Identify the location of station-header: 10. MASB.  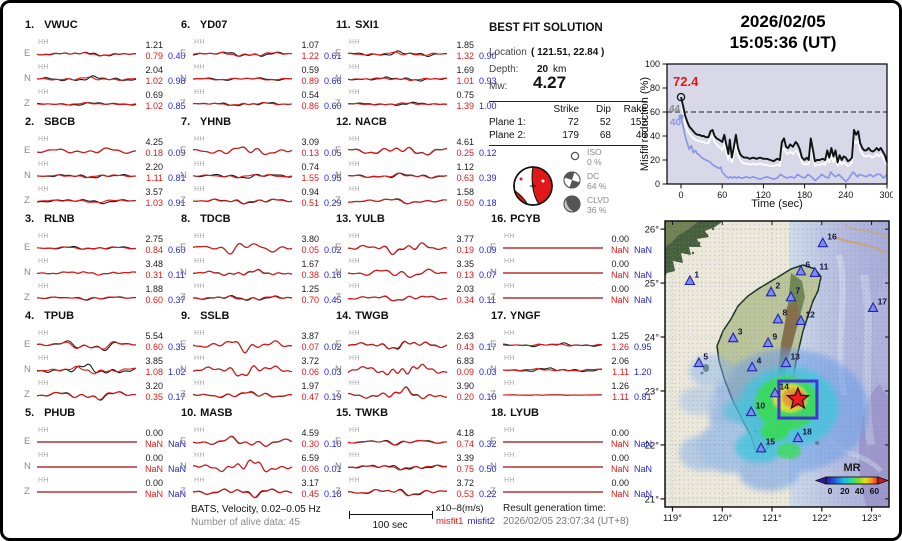
(207, 413).